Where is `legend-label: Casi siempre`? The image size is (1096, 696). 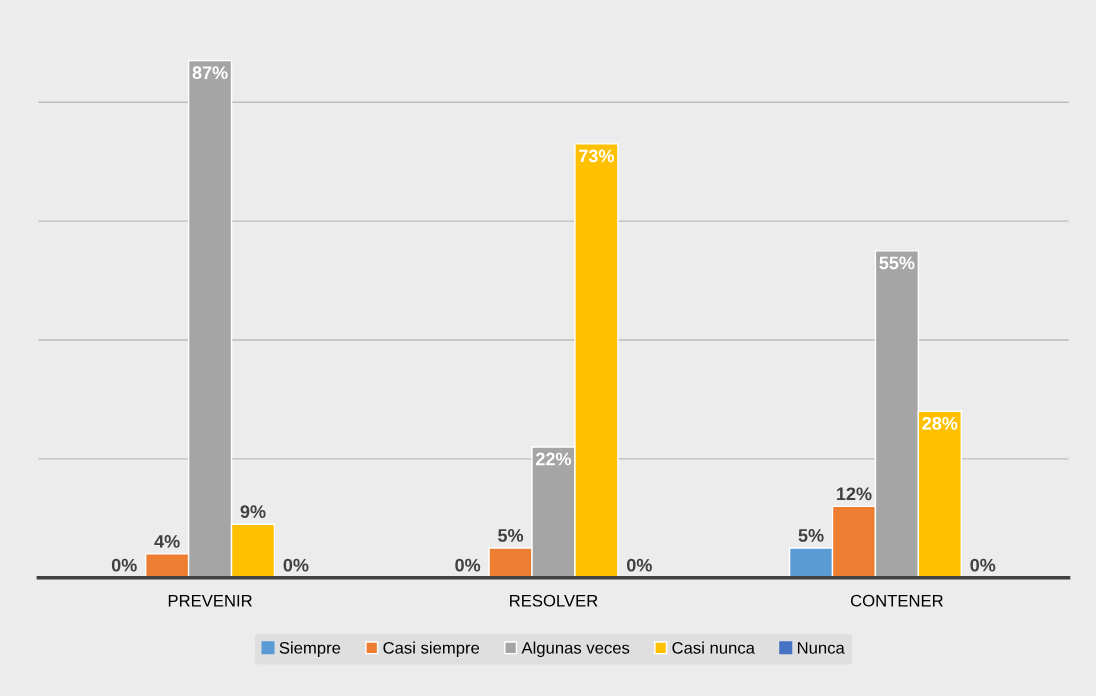
legend-label: Casi siempre is located at coordinates (431, 649).